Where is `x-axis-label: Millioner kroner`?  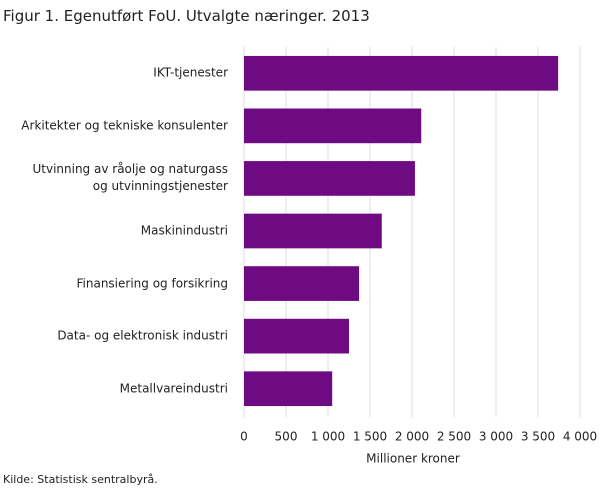
x-axis-label: Millioner kroner is located at coordinates (413, 459).